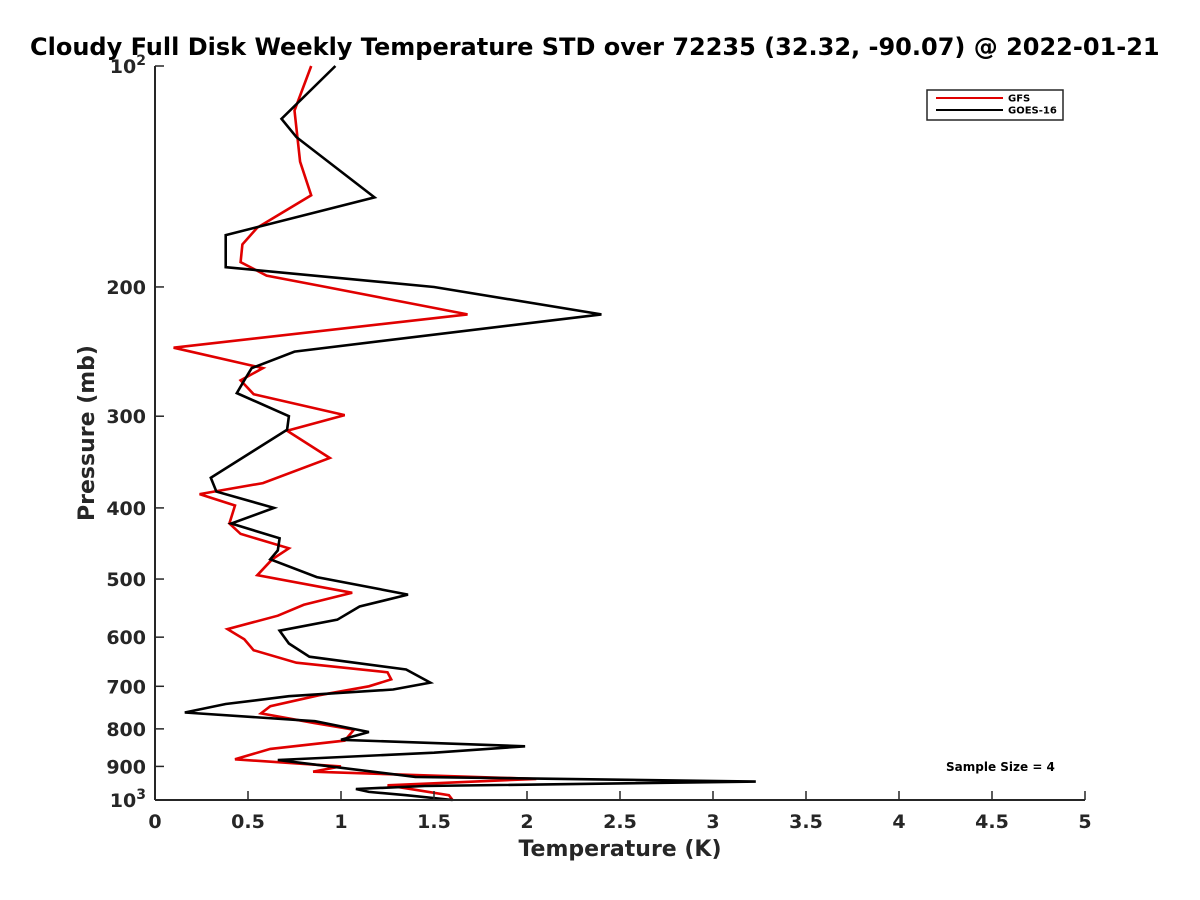  Describe the element at coordinates (1084, 822) in the screenshot. I see `x-tick-label: 5` at that location.